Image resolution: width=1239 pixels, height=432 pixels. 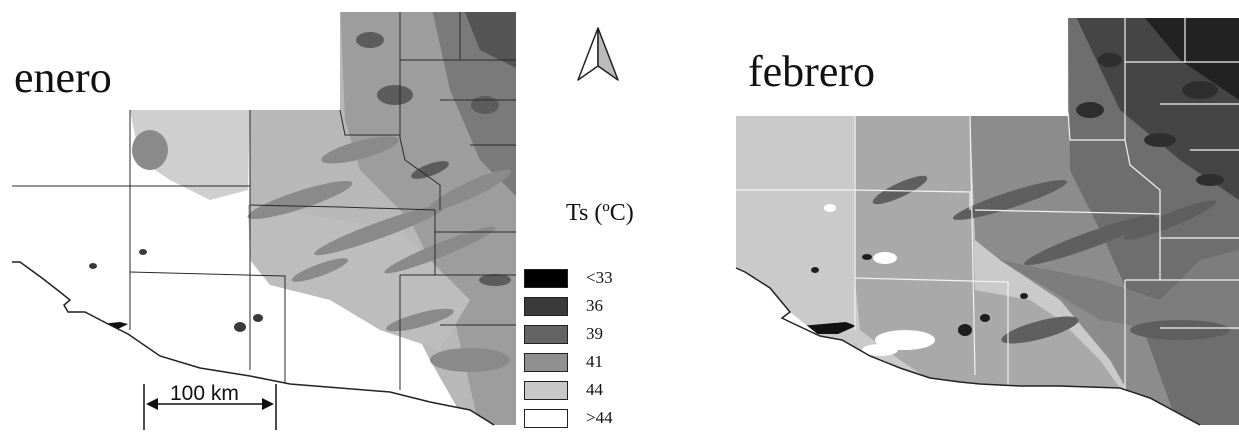 I want to click on scale-bar-label: 100 km, so click(x=204, y=393).